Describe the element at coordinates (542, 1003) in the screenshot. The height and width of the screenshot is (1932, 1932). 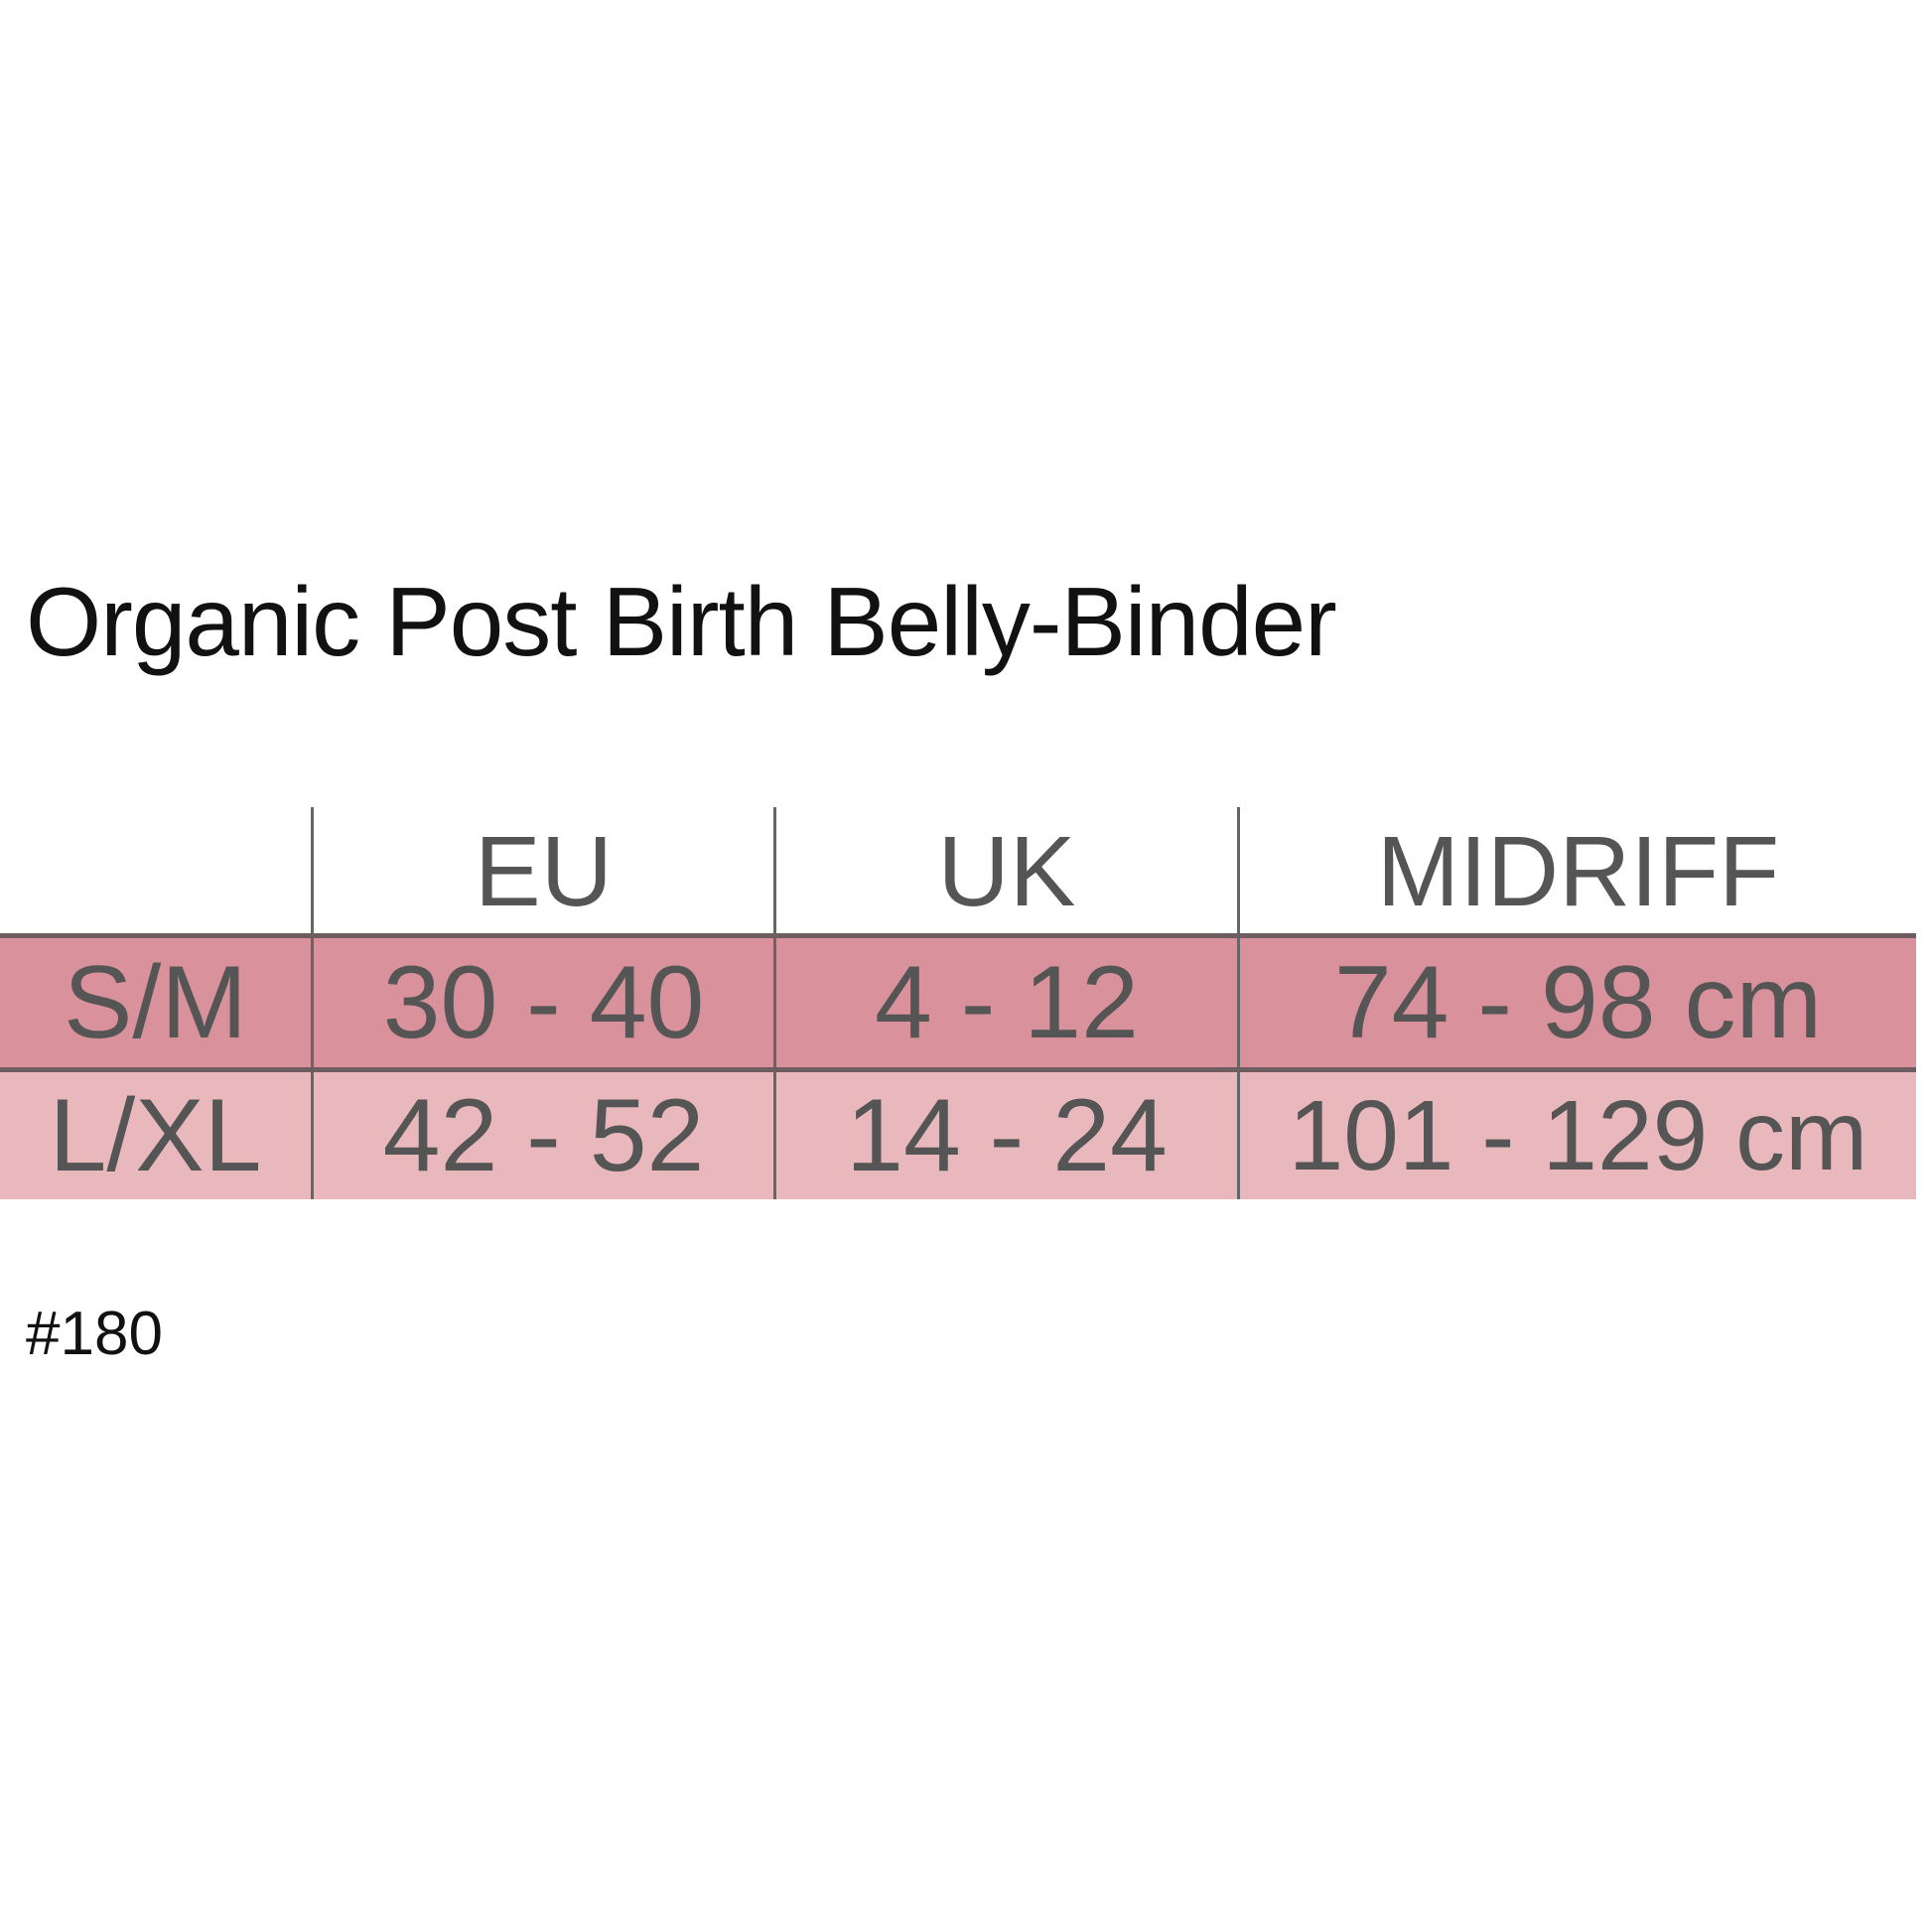
I see `eu-cell: 30 - 40` at that location.